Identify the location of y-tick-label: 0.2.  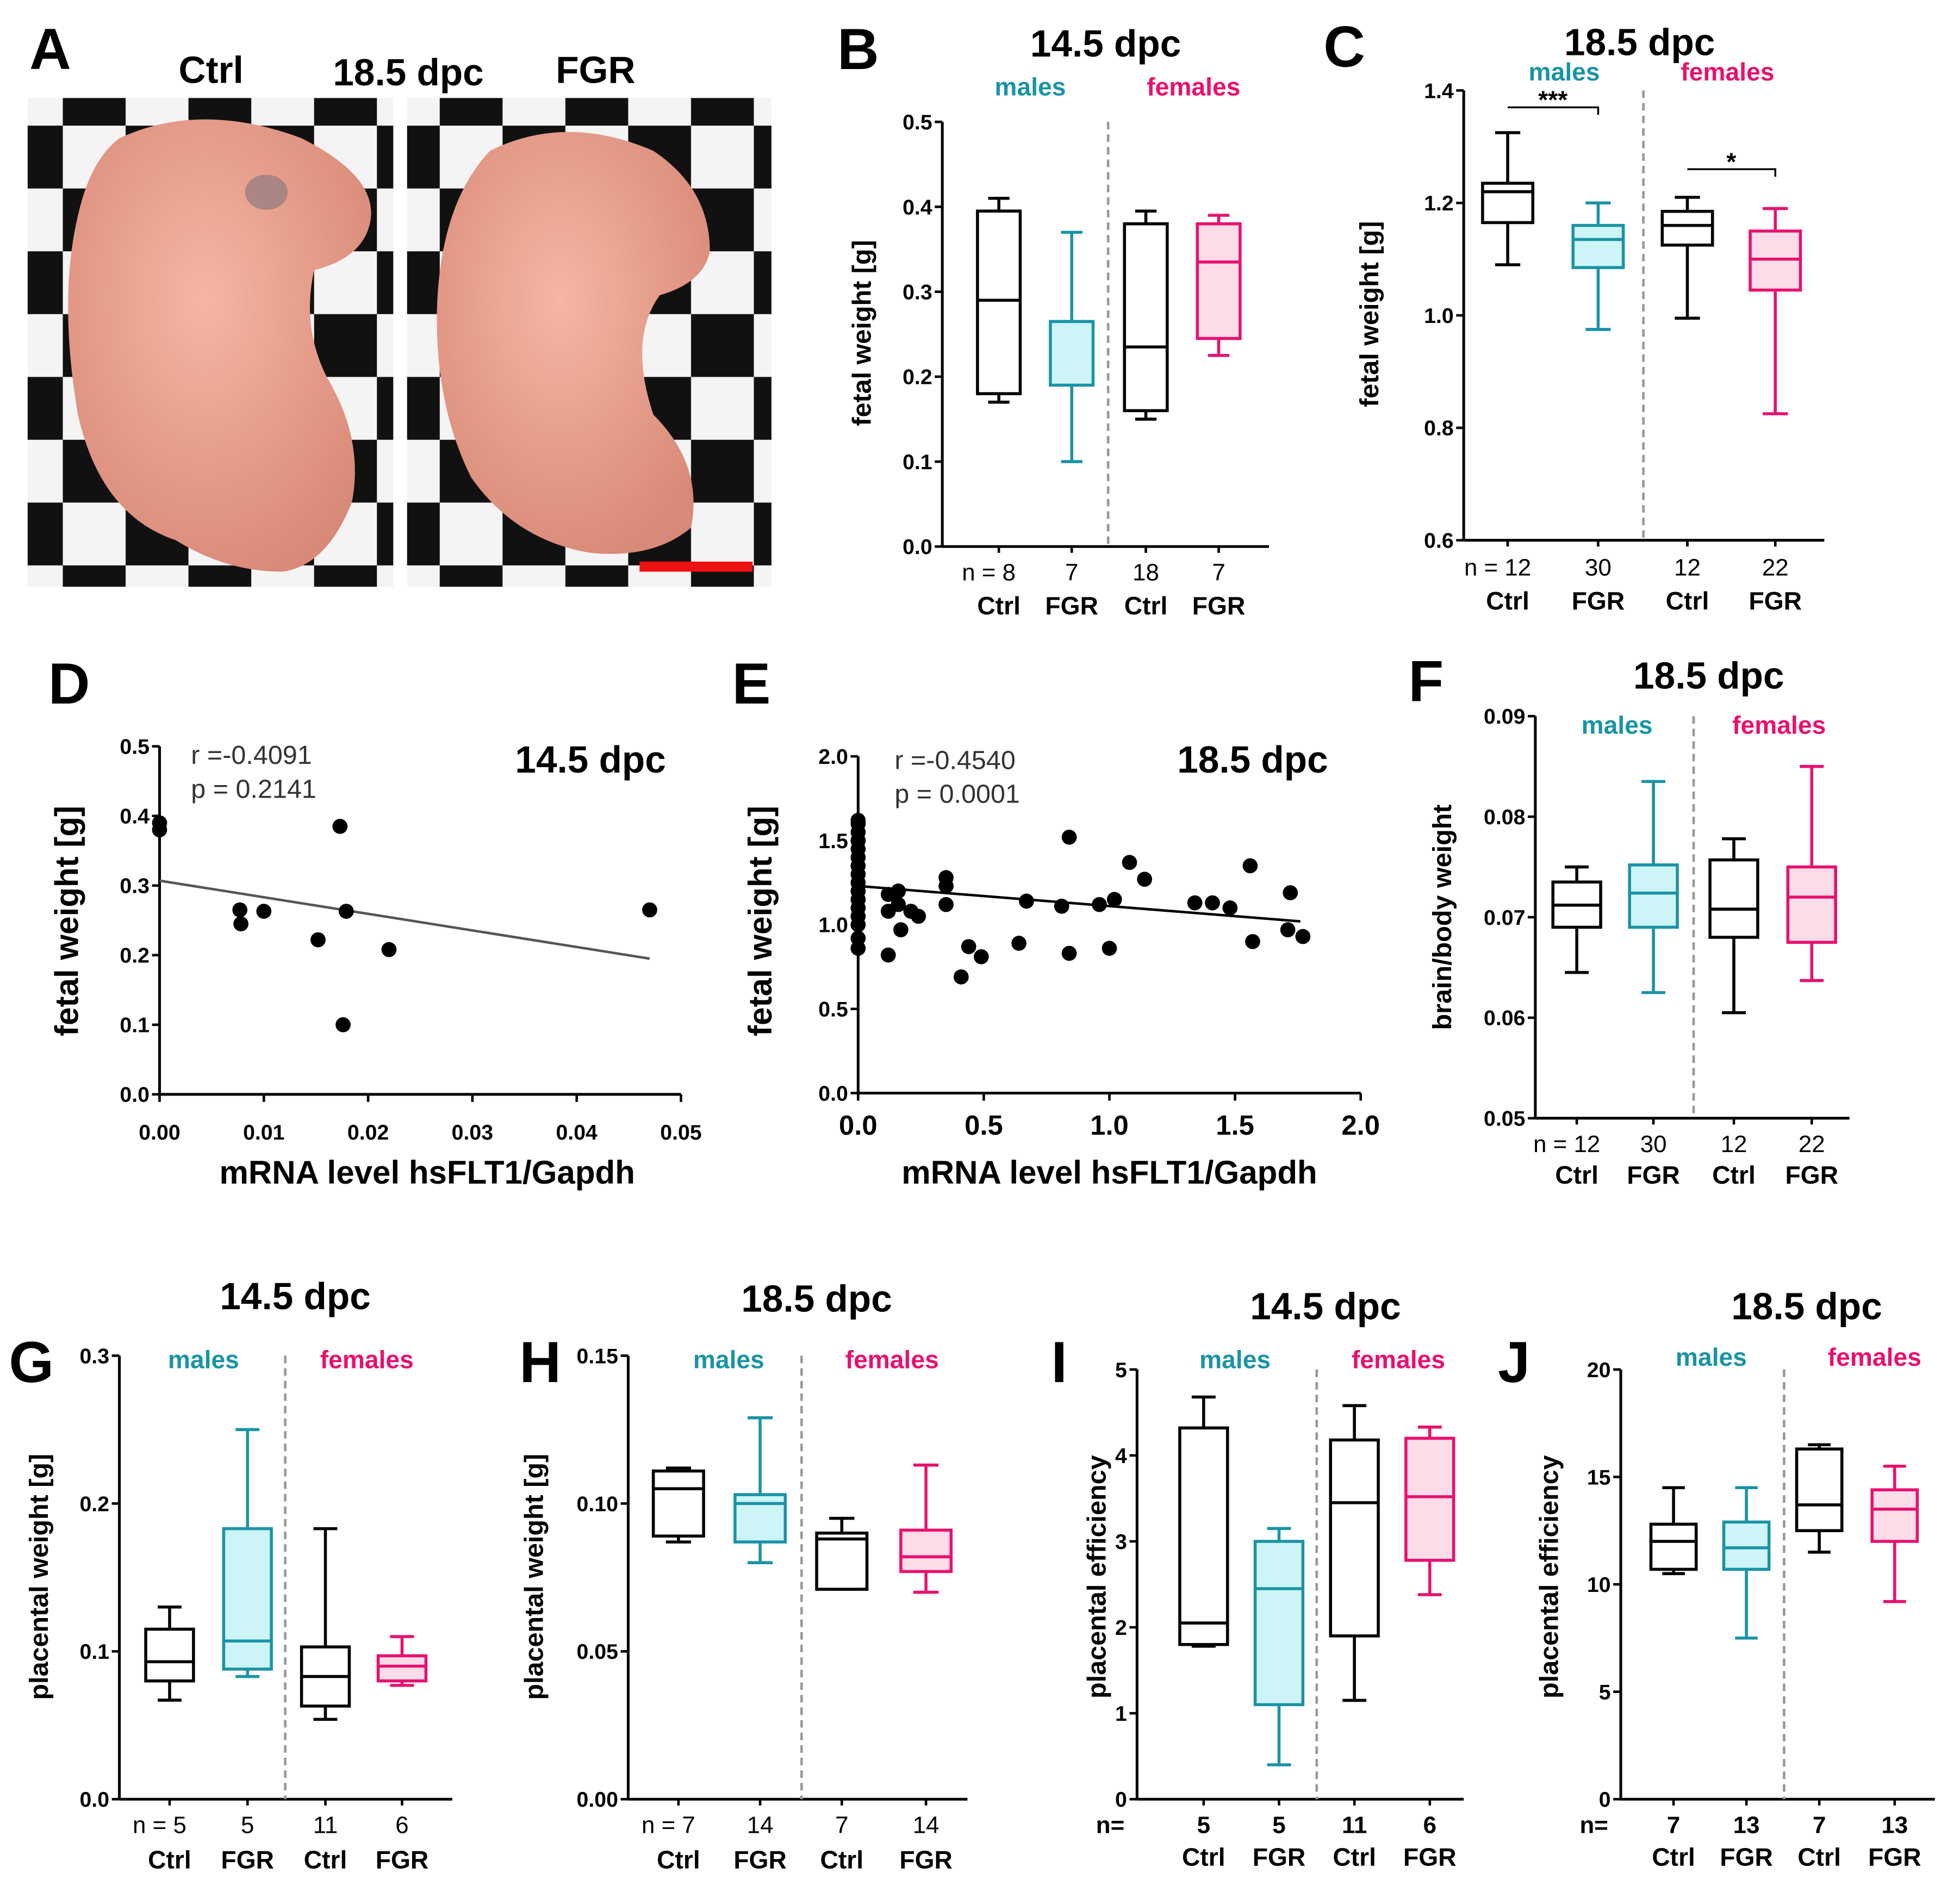
(135, 956).